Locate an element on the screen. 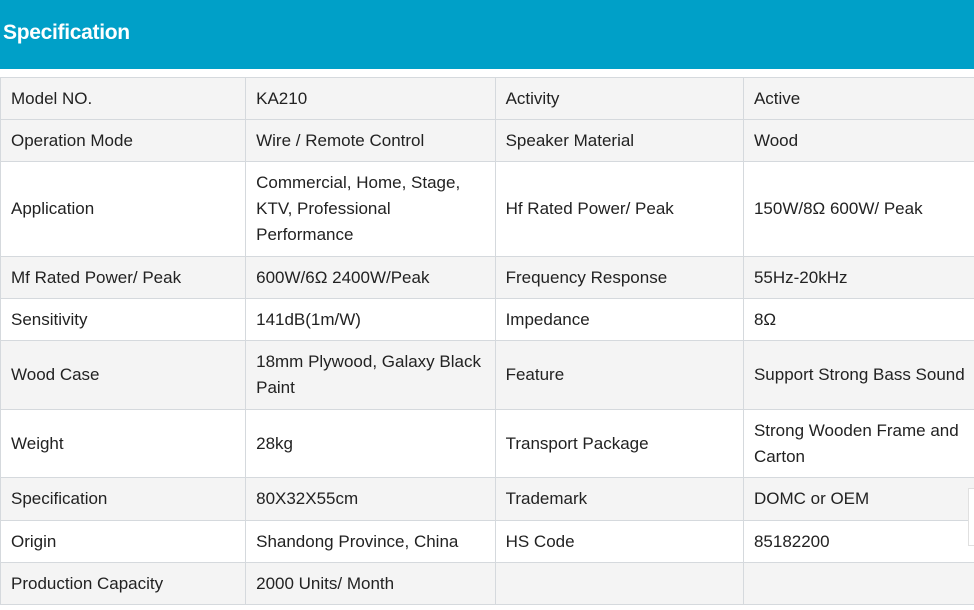  spec-value: 600W/6Ω 2400W/Peak is located at coordinates (370, 277).